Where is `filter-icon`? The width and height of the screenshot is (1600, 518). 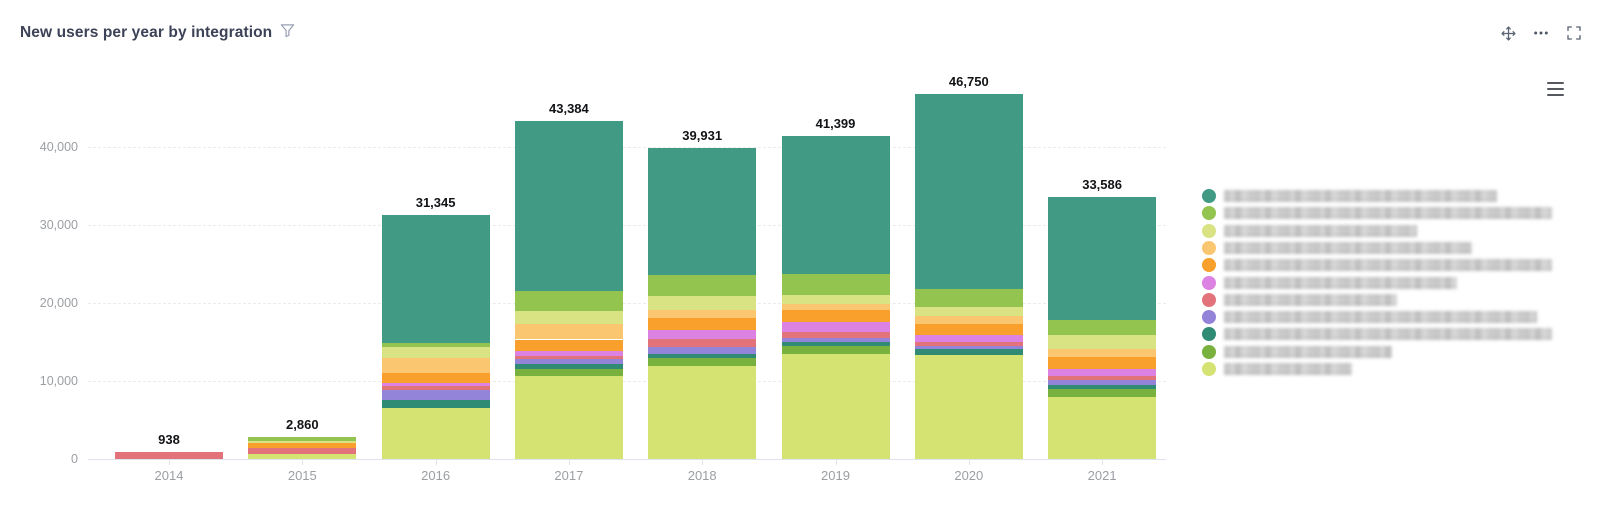
filter-icon is located at coordinates (287, 33).